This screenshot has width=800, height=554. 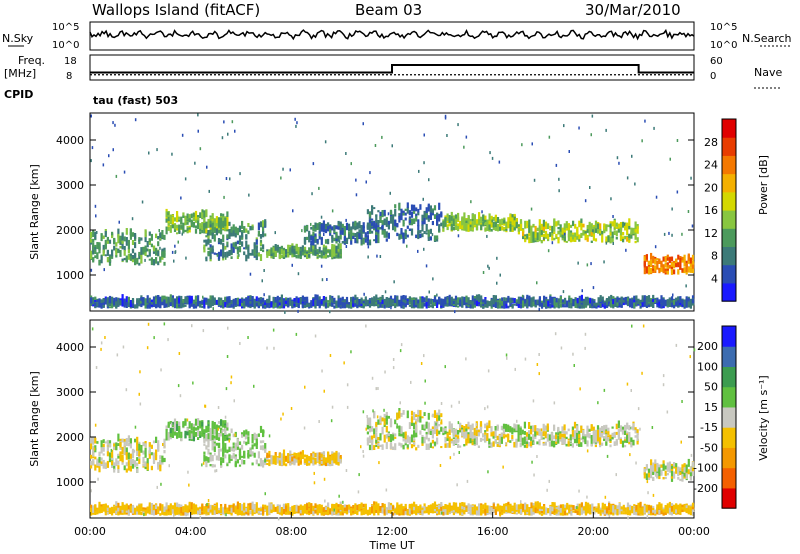 I want to click on nsearch-tick-bottom: 10^0, so click(x=723, y=45).